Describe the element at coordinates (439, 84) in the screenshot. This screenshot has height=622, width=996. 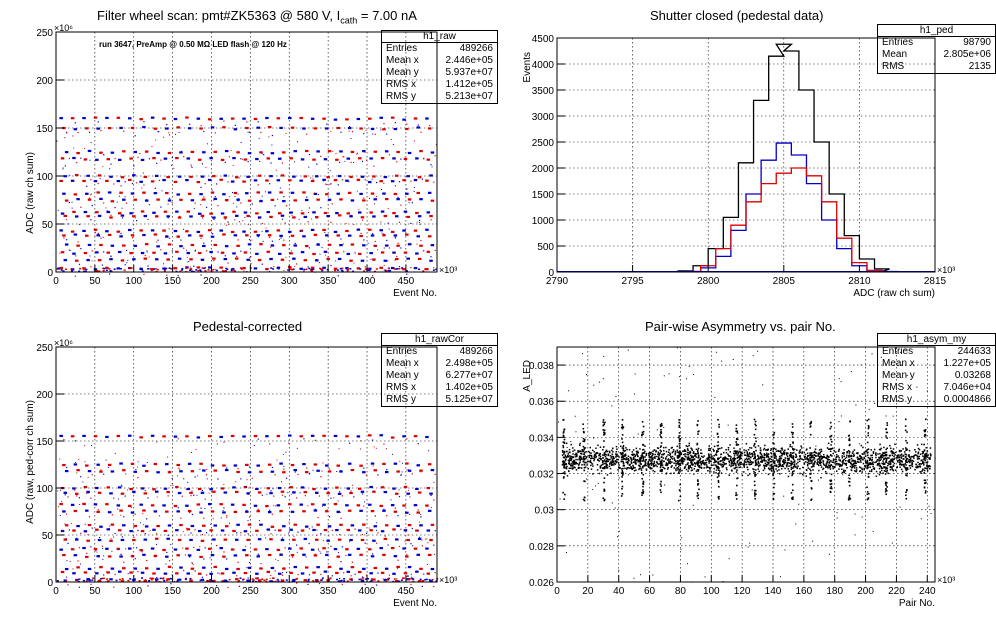
I see `stats-row: RMS x 1.412e+05` at that location.